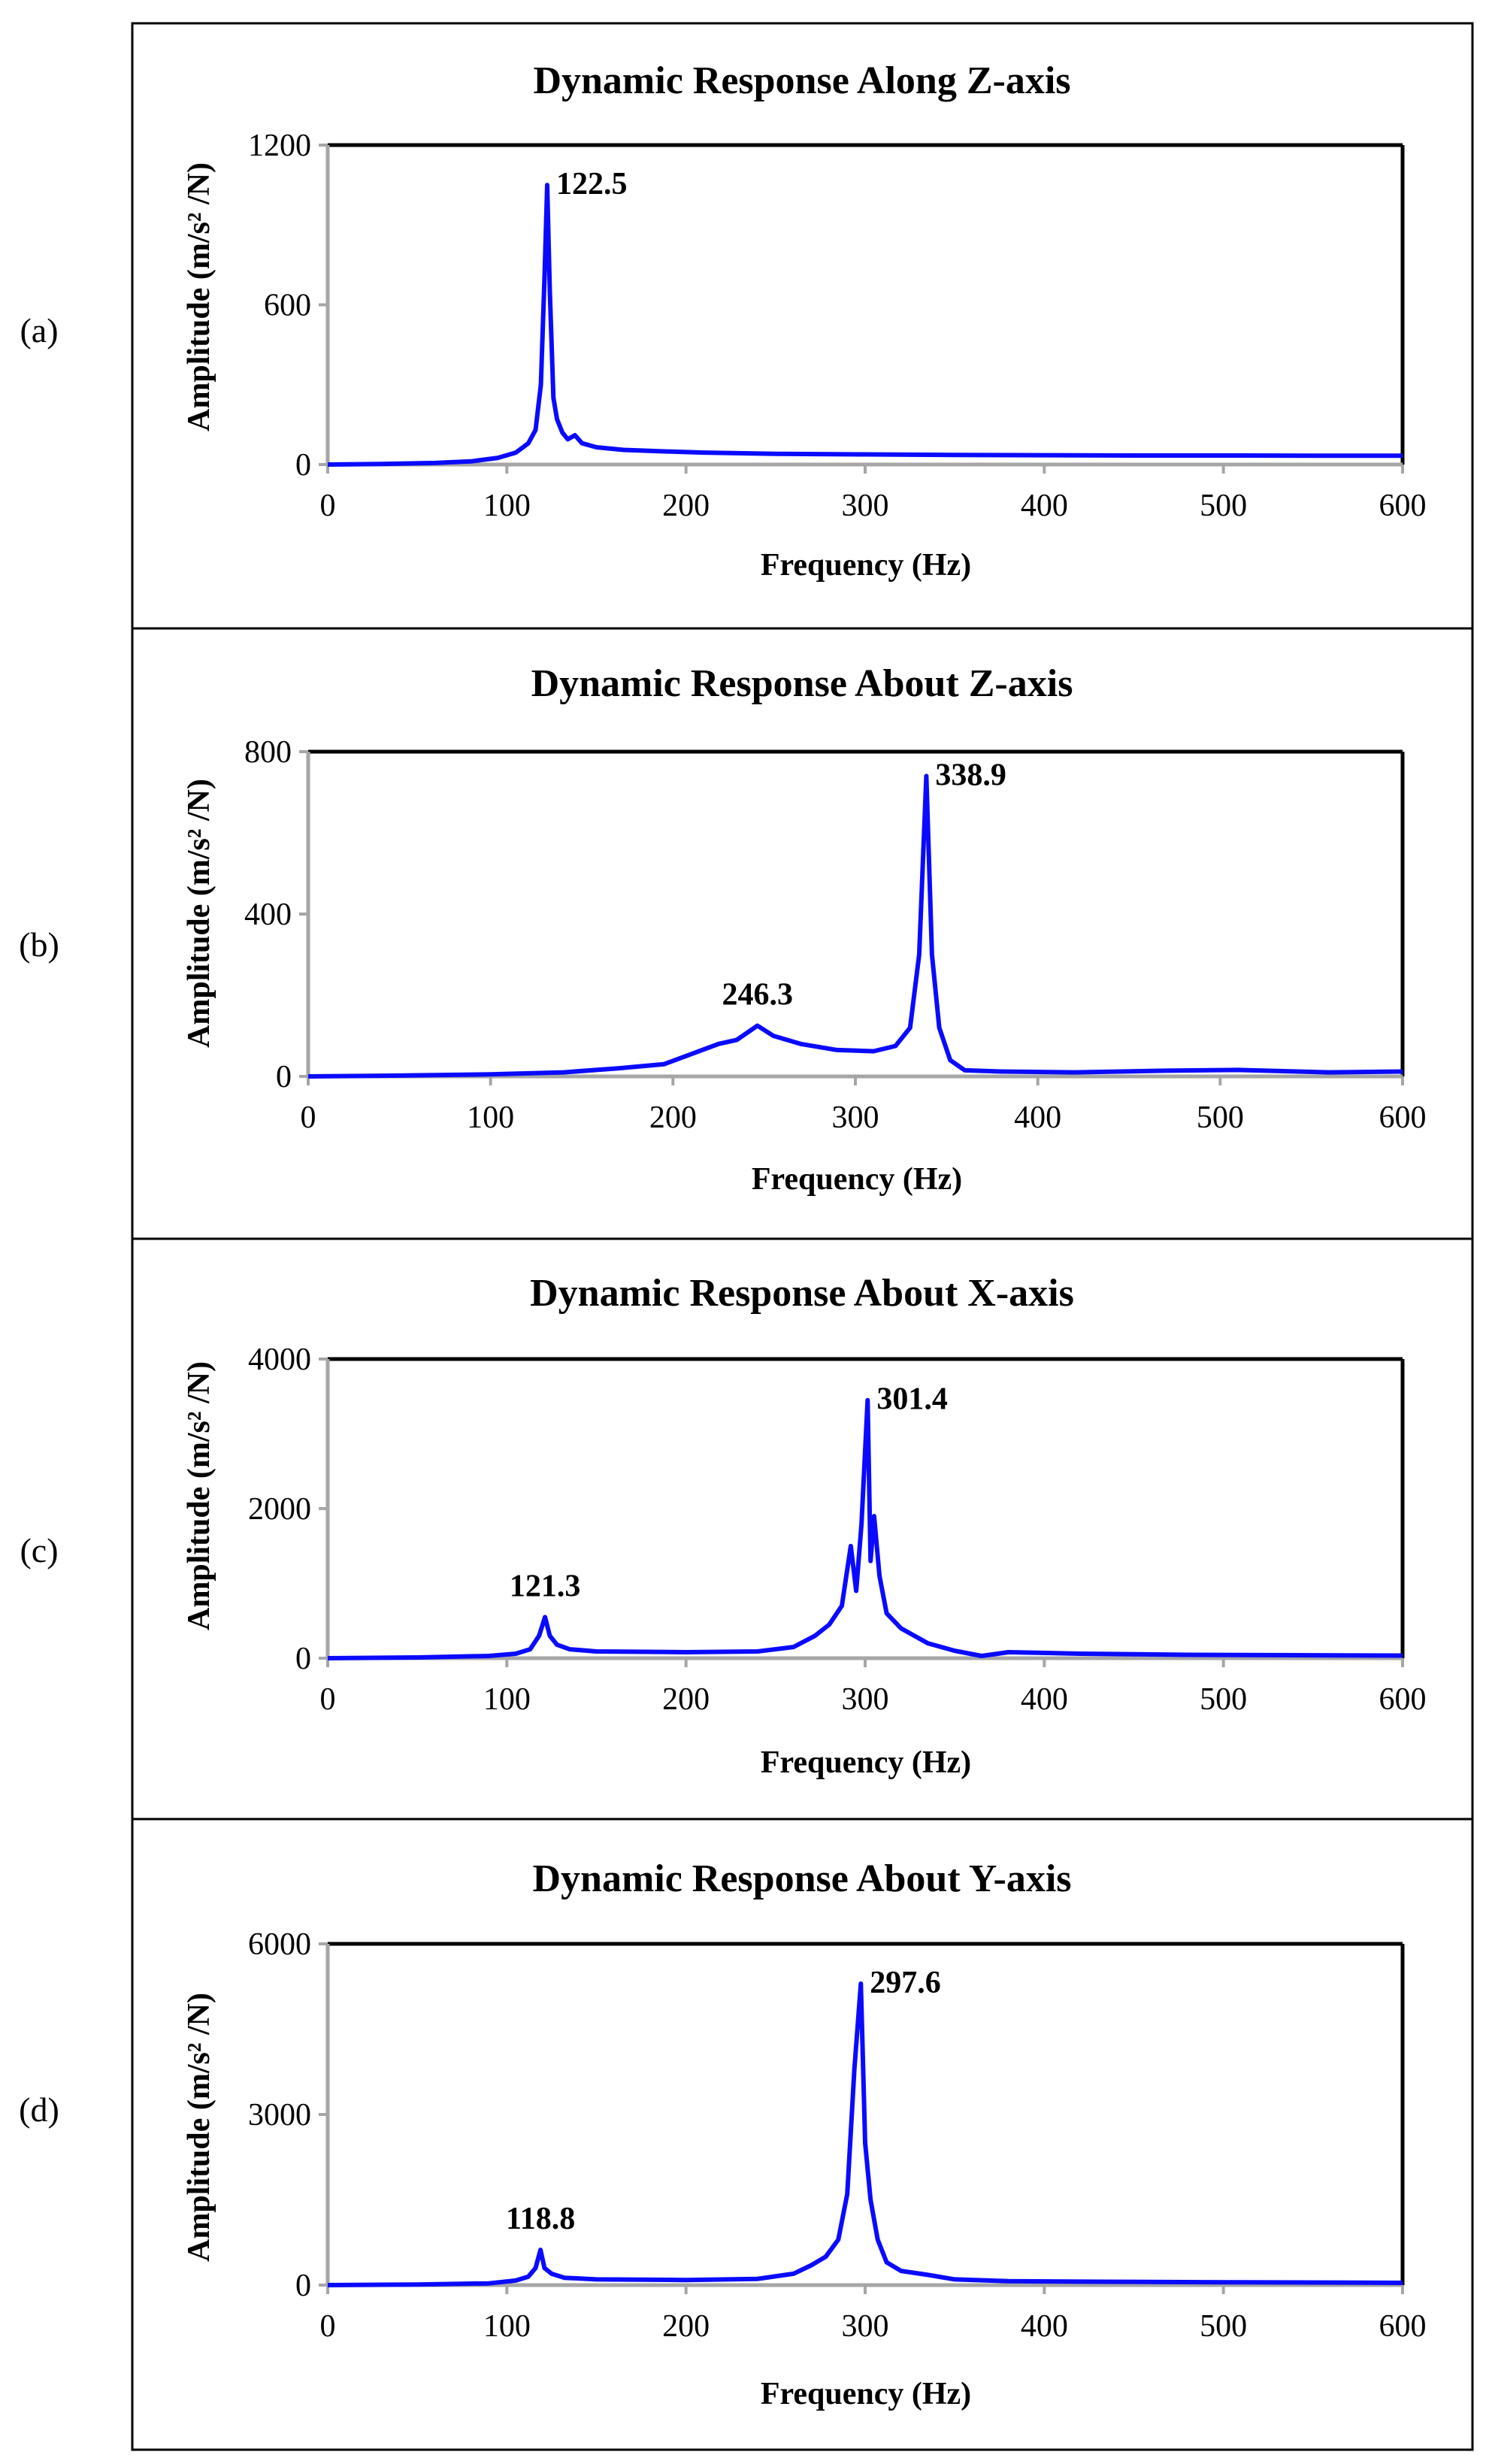 Image resolution: width=1486 pixels, height=2464 pixels. I want to click on y-tick-label: 3000, so click(279, 2115).